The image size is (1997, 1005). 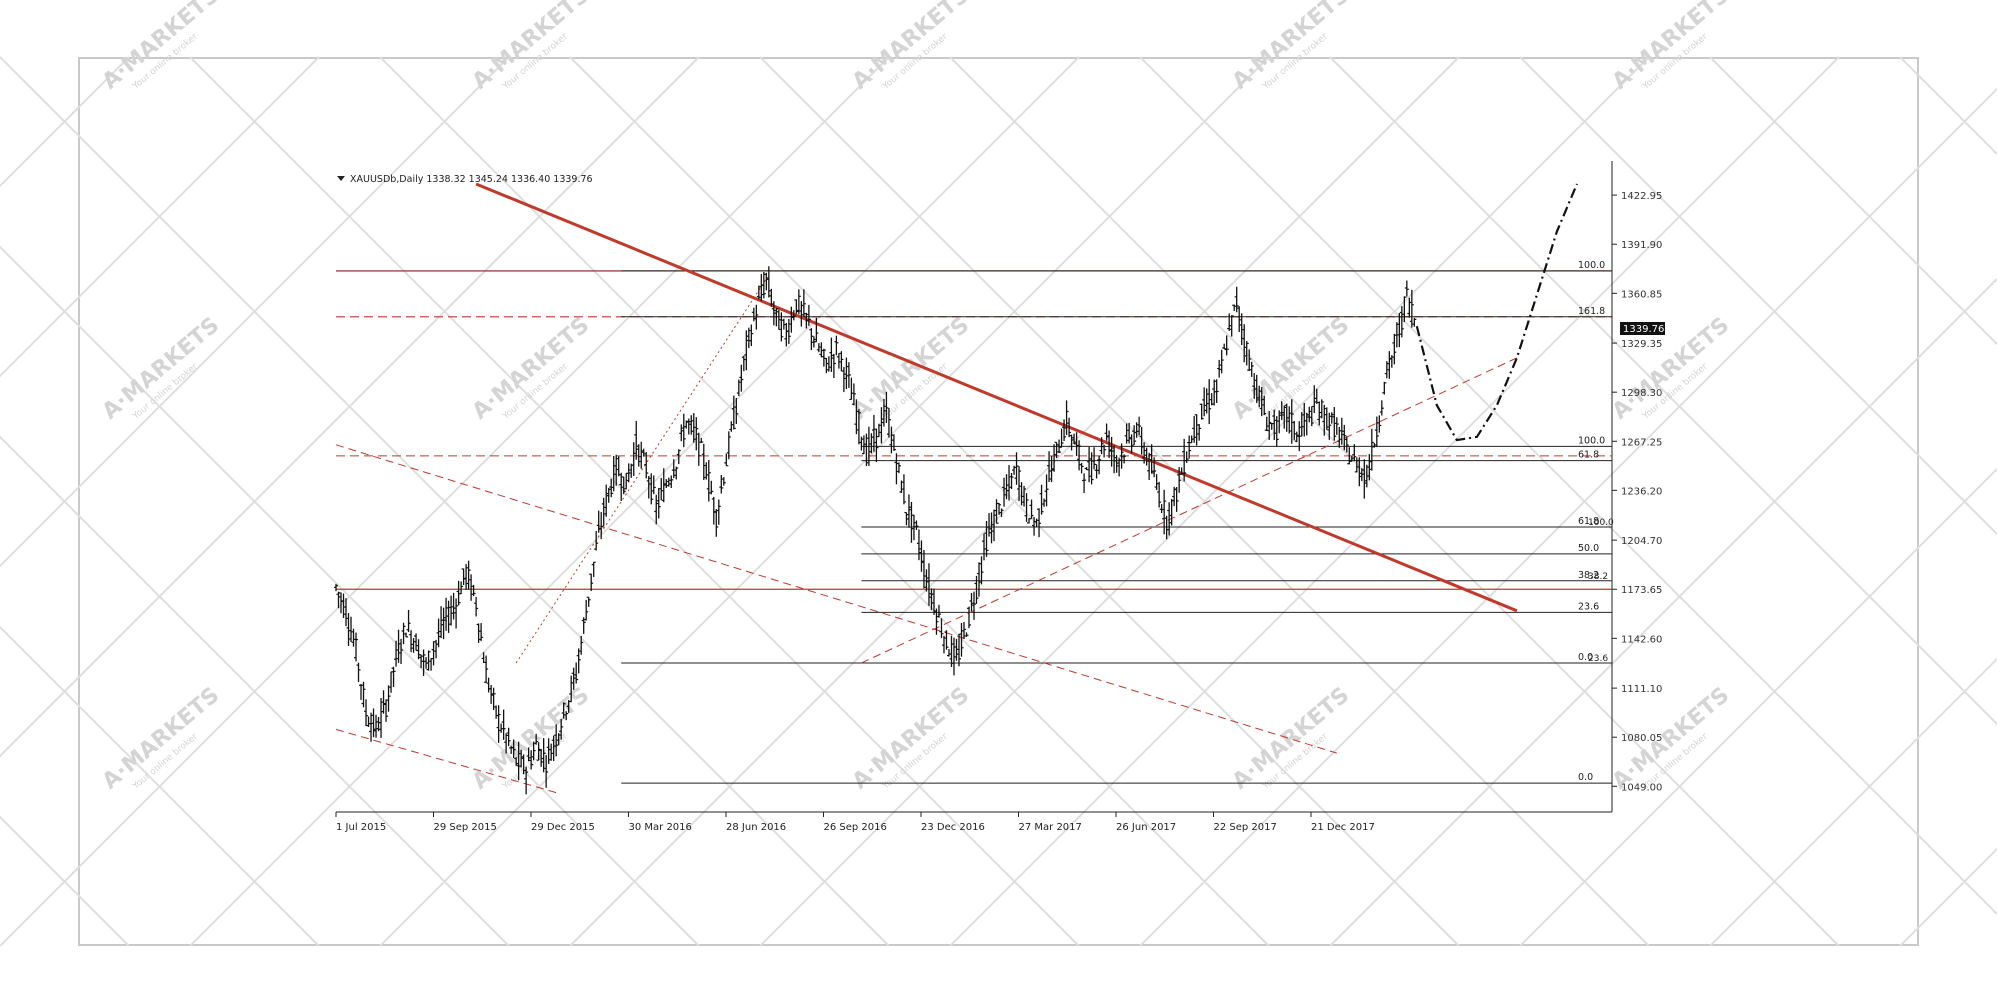 I want to click on y-tick-label: 1049.00, so click(x=1641, y=787).